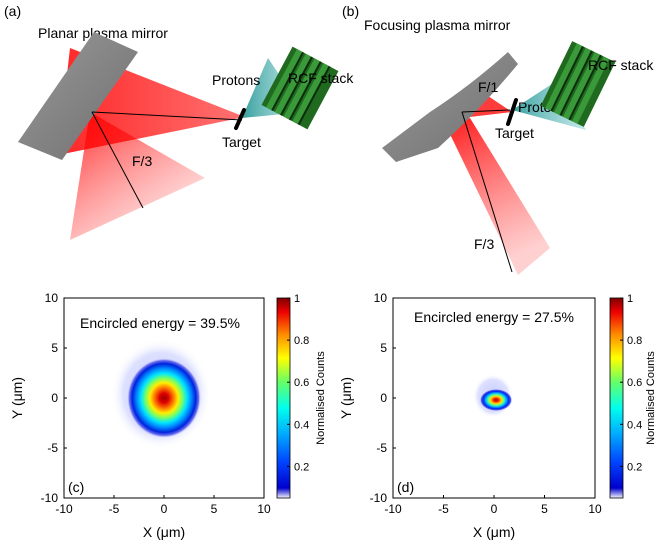  Describe the element at coordinates (450, 107) in the screenshot. I see `focusing-mirror` at that location.